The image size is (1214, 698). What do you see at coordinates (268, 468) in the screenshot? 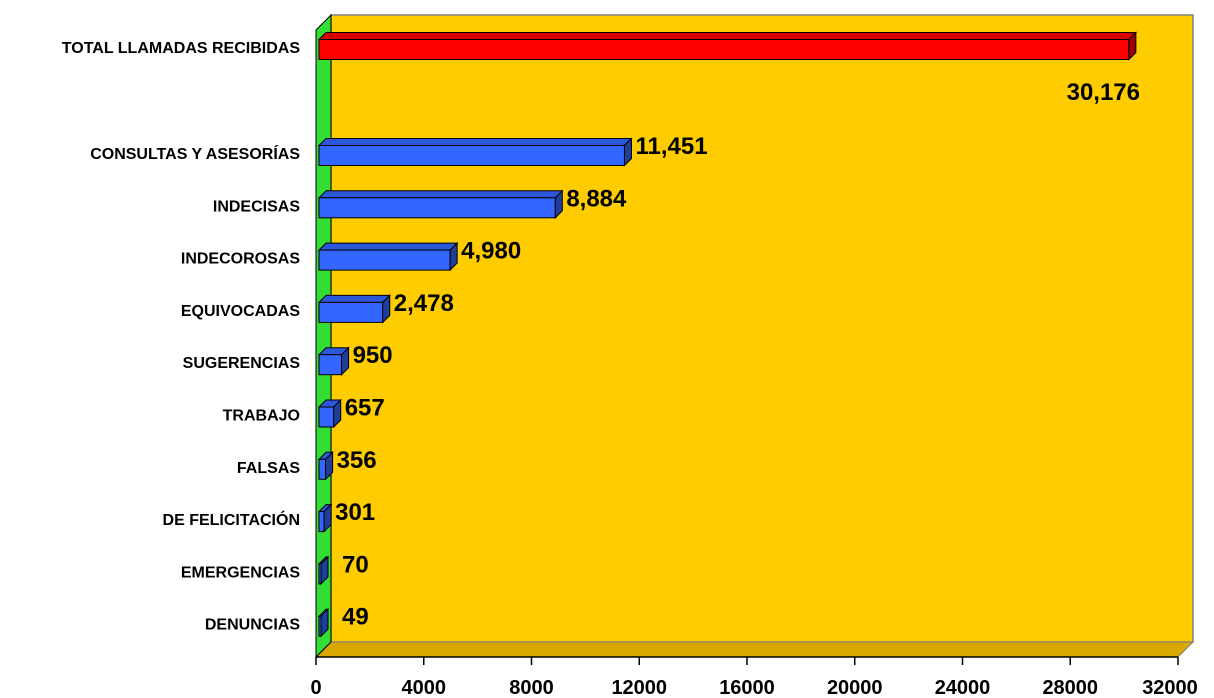
I see `category-label-falsas: FALSAS` at bounding box center [268, 468].